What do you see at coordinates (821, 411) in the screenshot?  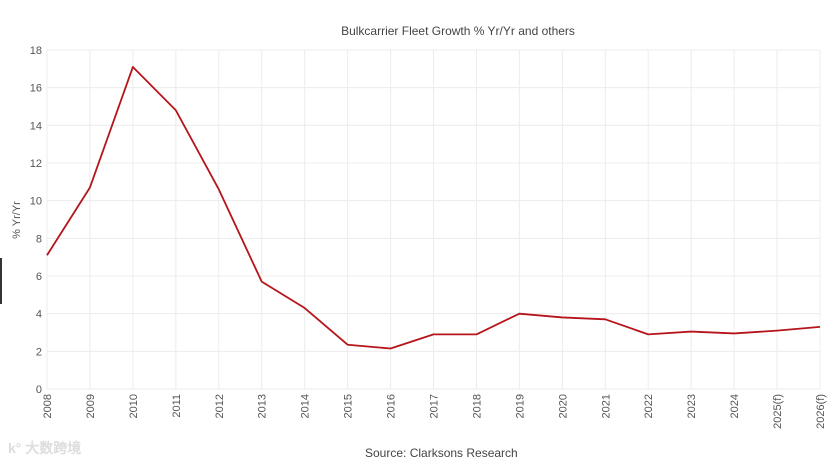 I see `x-tick-label: 2026(f)` at bounding box center [821, 411].